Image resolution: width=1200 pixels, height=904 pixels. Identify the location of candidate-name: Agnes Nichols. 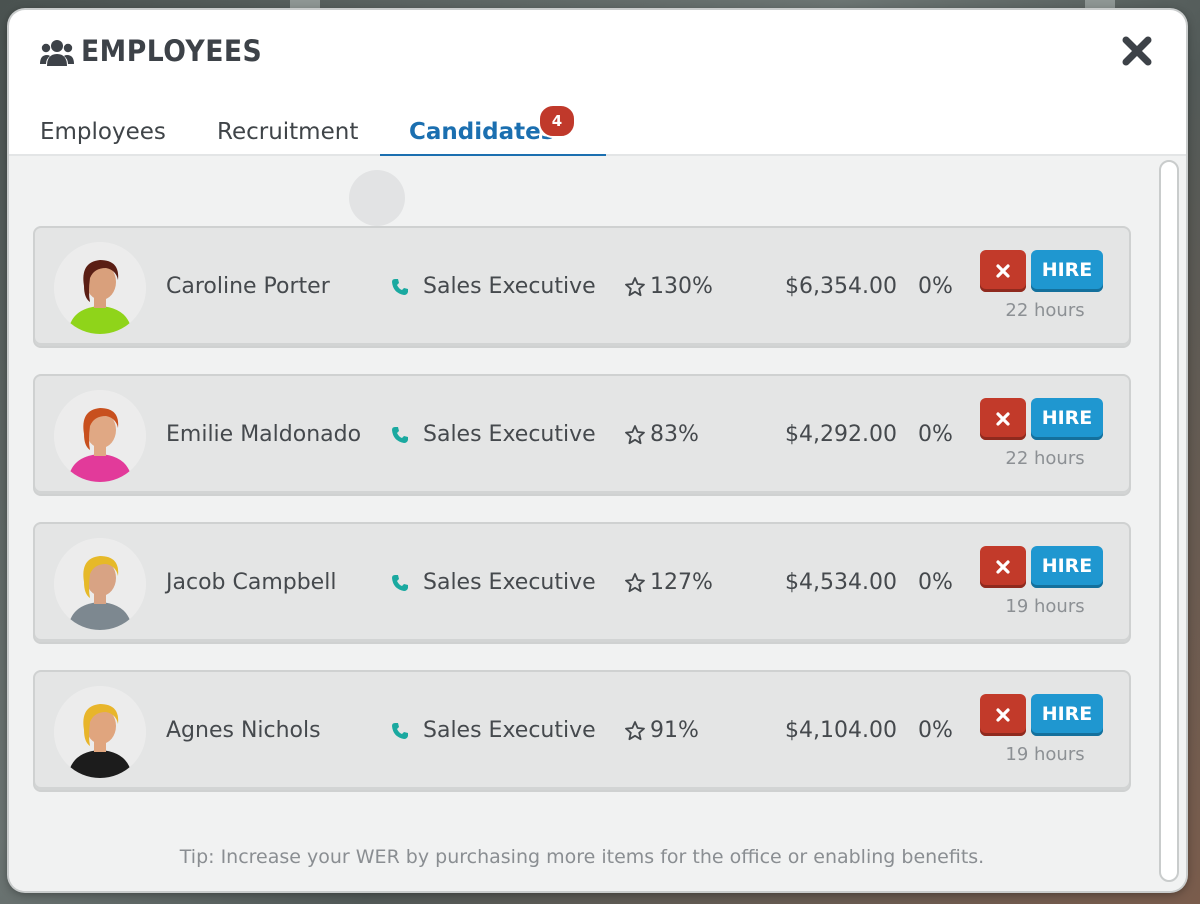
(243, 730).